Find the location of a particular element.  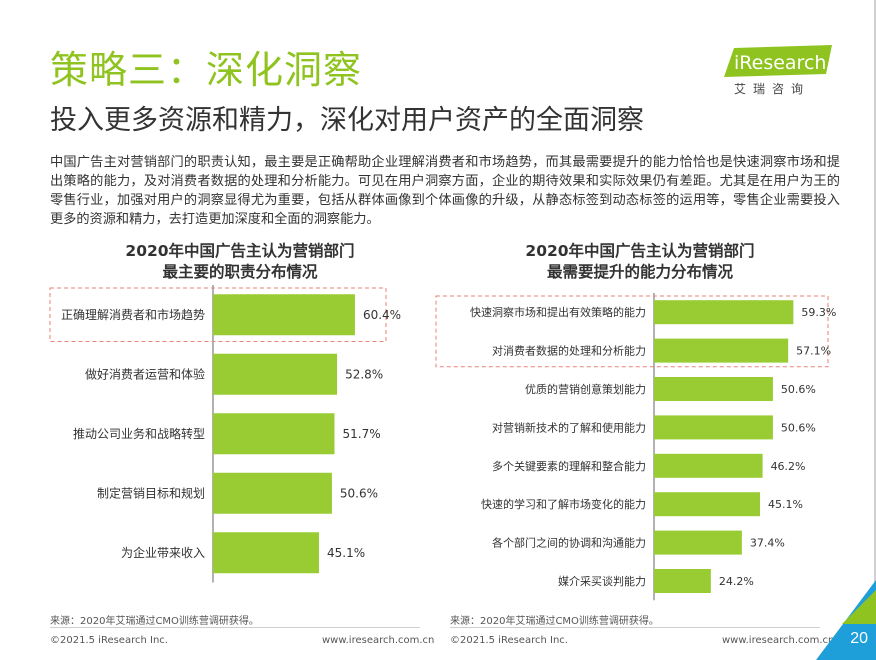

right-chart-category-label: 优质的营销创意策划能力 is located at coordinates (585, 389).